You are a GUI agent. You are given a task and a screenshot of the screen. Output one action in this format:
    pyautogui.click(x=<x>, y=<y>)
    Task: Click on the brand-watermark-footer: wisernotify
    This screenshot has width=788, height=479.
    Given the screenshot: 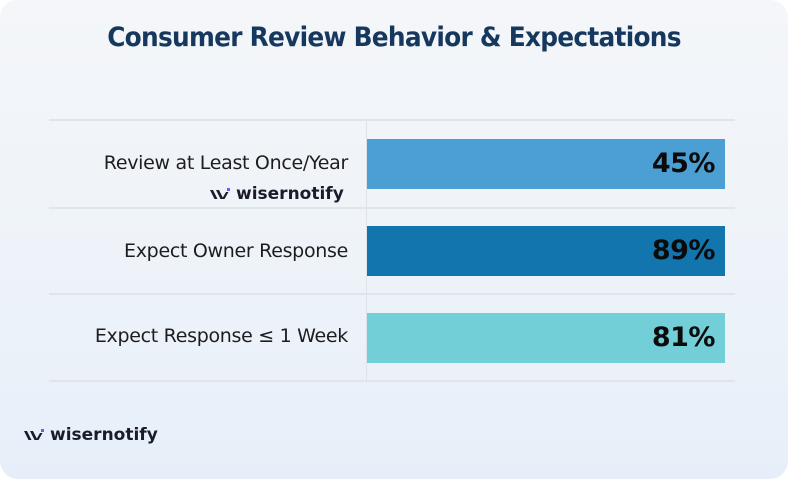 What is the action you would take?
    pyautogui.click(x=90, y=435)
    